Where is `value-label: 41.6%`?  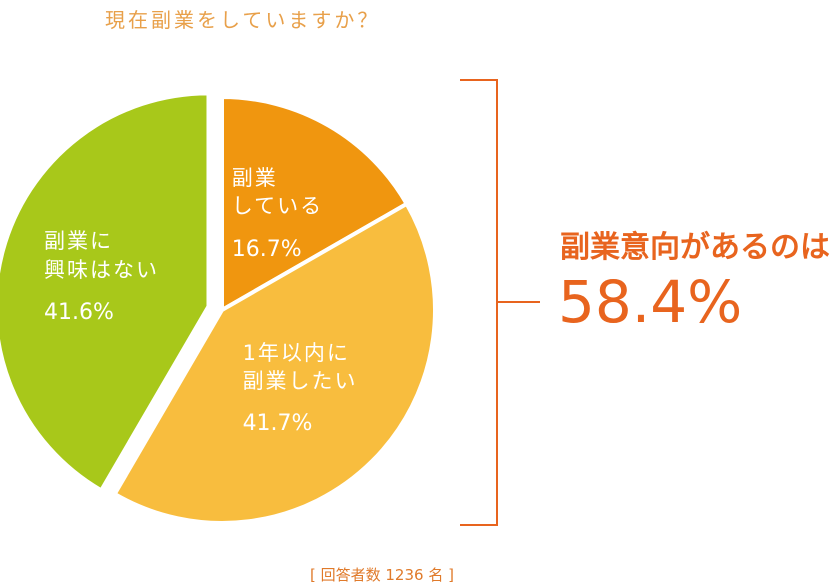 value-label: 41.6% is located at coordinates (79, 312).